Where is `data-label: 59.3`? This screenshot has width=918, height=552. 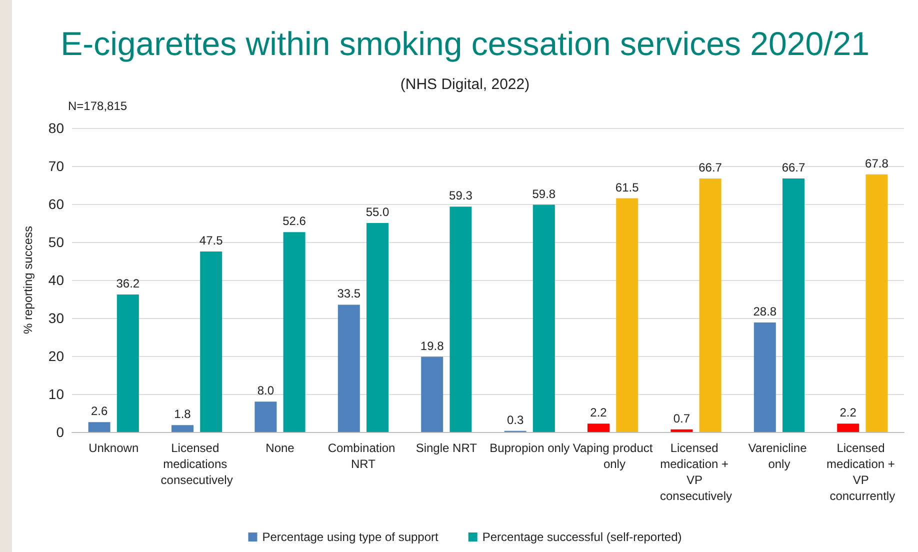
data-label: 59.3 is located at coordinates (461, 195).